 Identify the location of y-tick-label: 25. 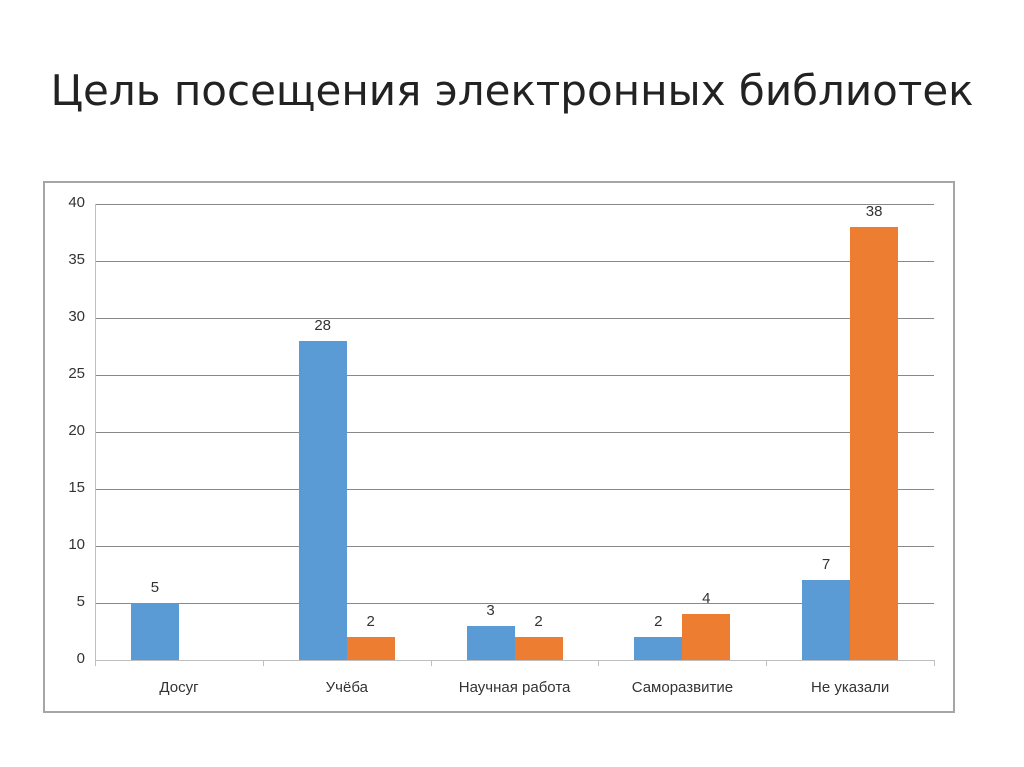
(76, 373).